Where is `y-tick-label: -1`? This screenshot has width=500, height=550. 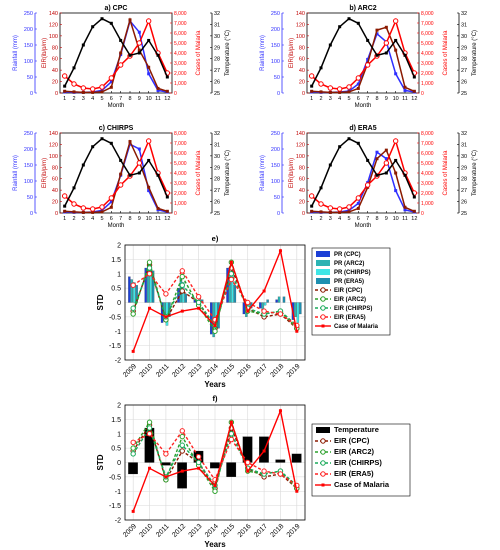
y-tick-label: -1 is located at coordinates (118, 492).